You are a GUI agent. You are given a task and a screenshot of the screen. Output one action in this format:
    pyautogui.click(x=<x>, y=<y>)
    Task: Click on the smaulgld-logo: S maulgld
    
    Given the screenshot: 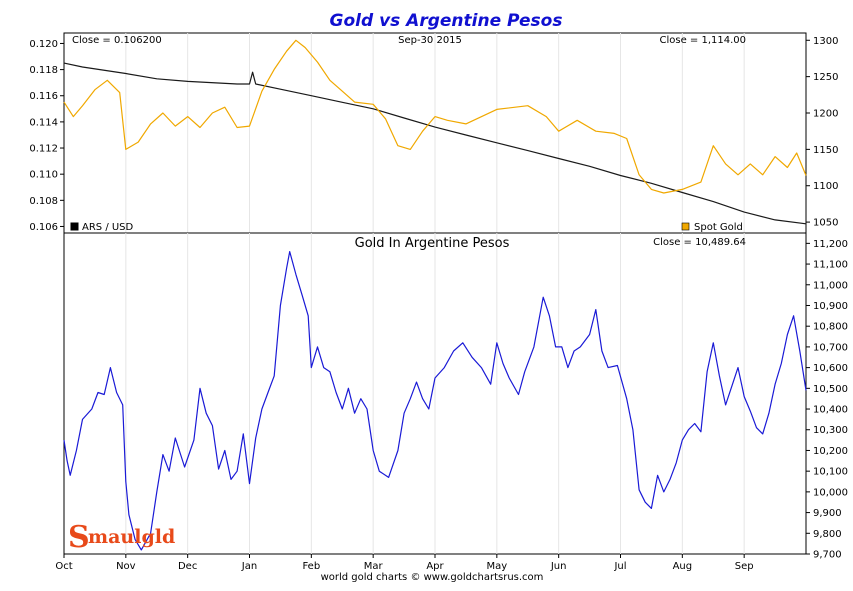 What is the action you would take?
    pyautogui.click(x=121, y=537)
    